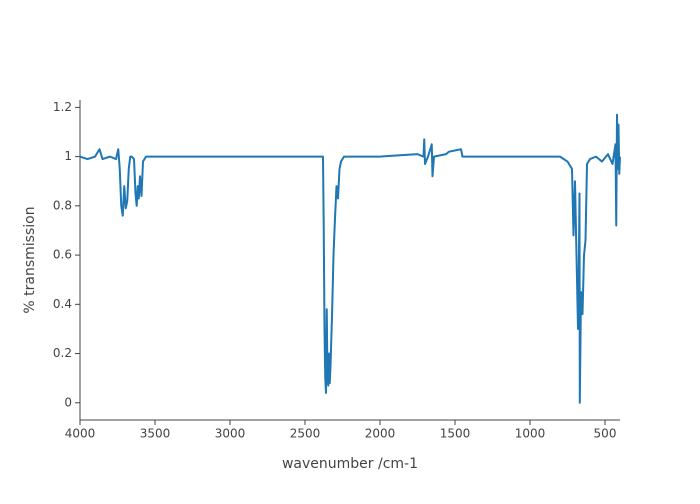  Describe the element at coordinates (80, 434) in the screenshot. I see `x-tick-label: 4000` at that location.